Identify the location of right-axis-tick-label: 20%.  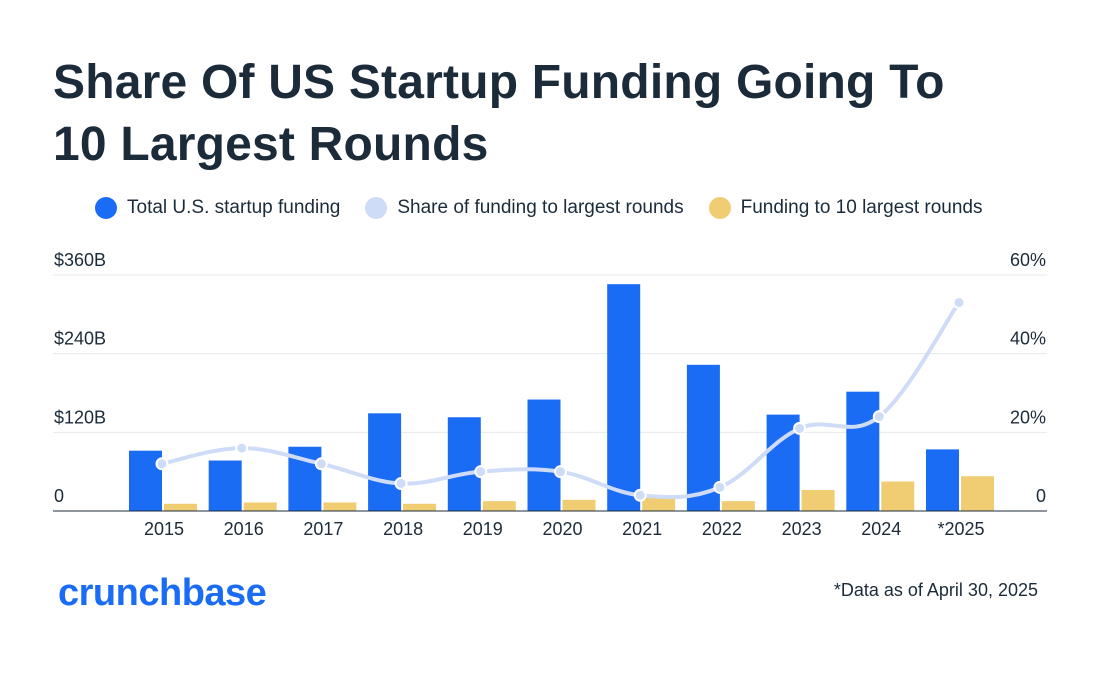
(1028, 417).